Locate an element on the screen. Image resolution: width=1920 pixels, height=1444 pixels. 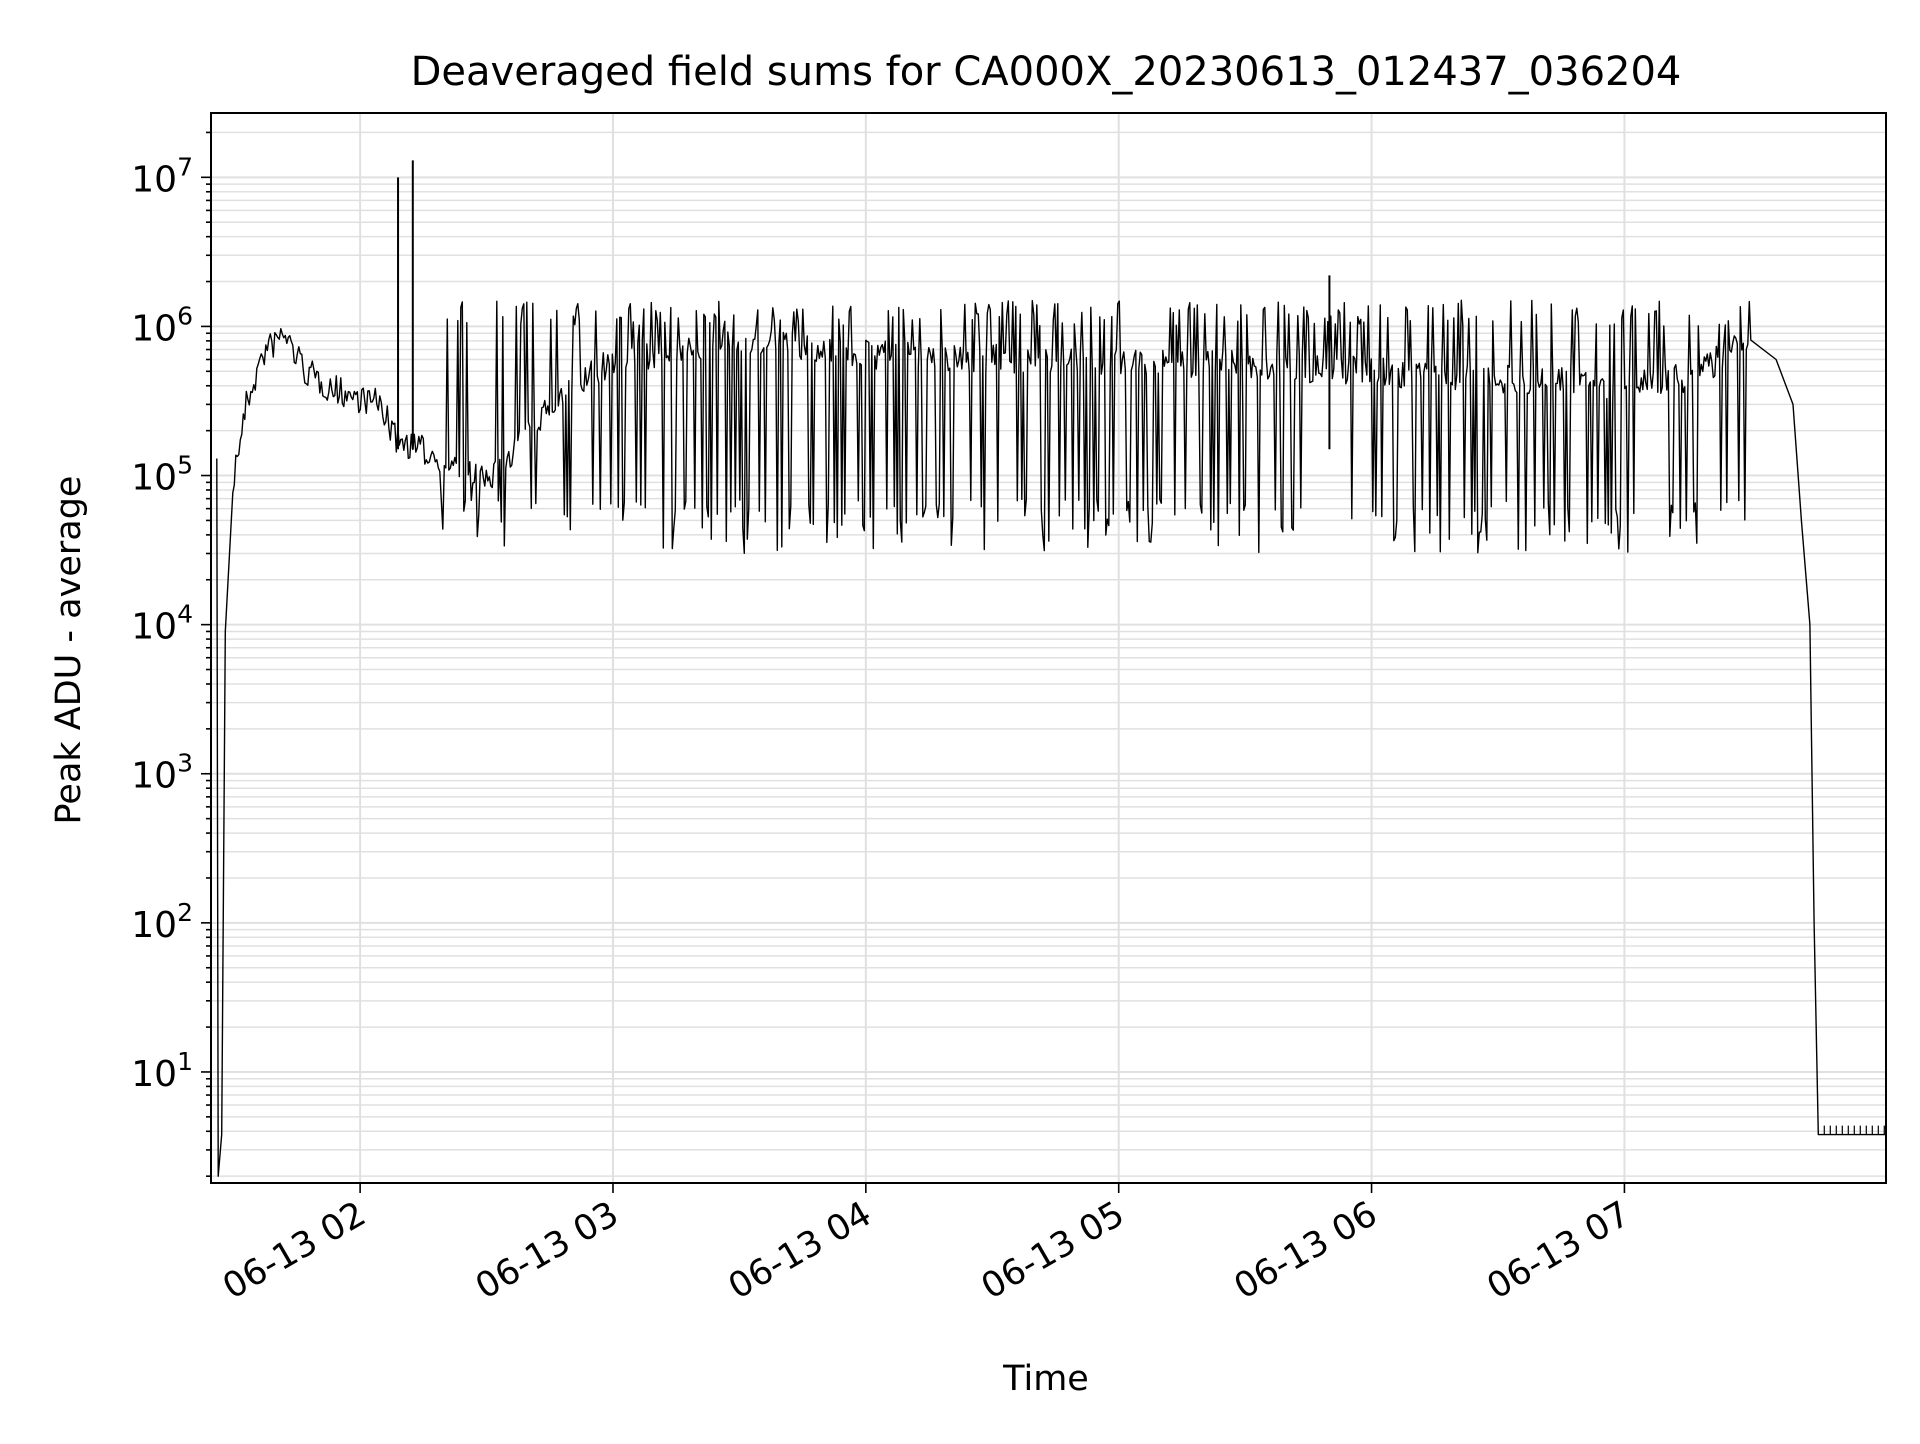
y-tick-exponent: 4 is located at coordinates (185, 614).